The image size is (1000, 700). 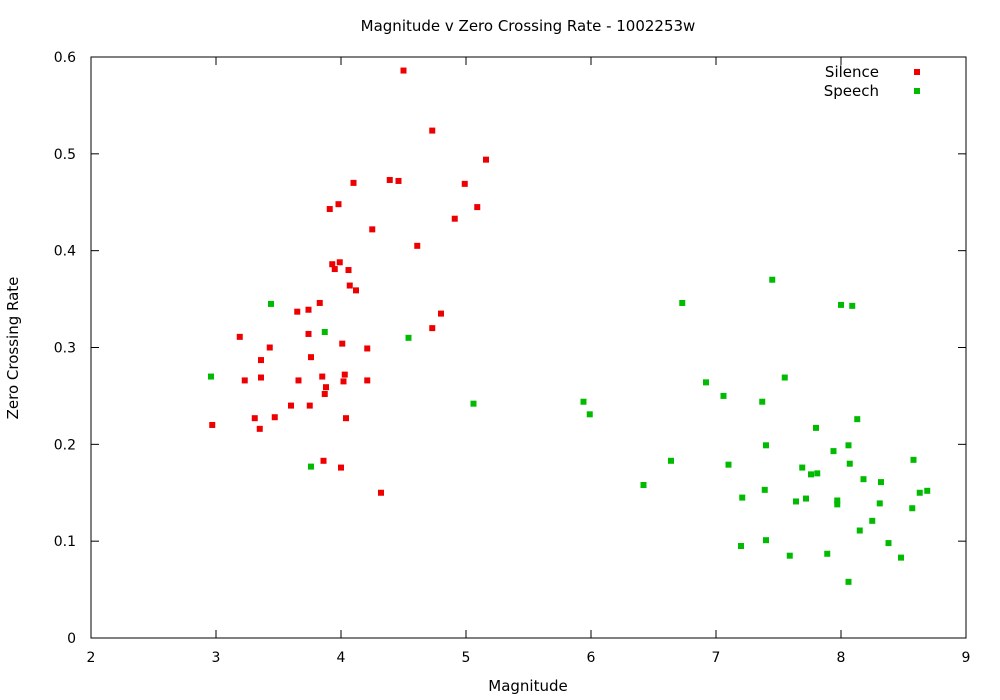 I want to click on y-tick-label: 0.3, so click(x=65, y=349).